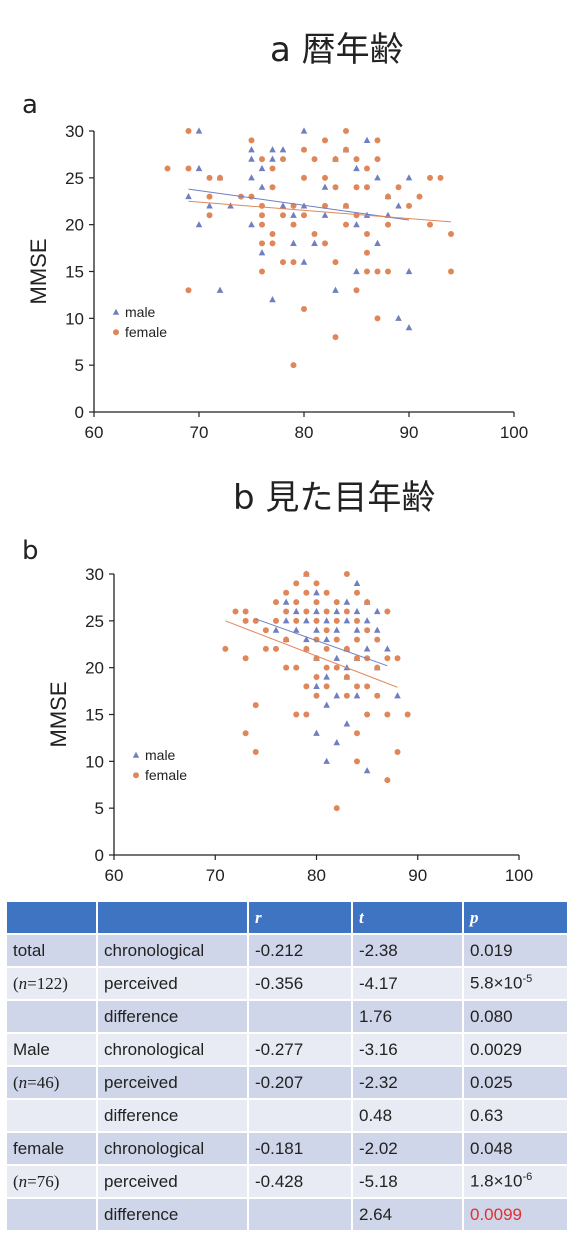 Image resolution: width=574 pixels, height=1259 pixels. I want to click on cell-r: -0.181, so click(300, 1148).